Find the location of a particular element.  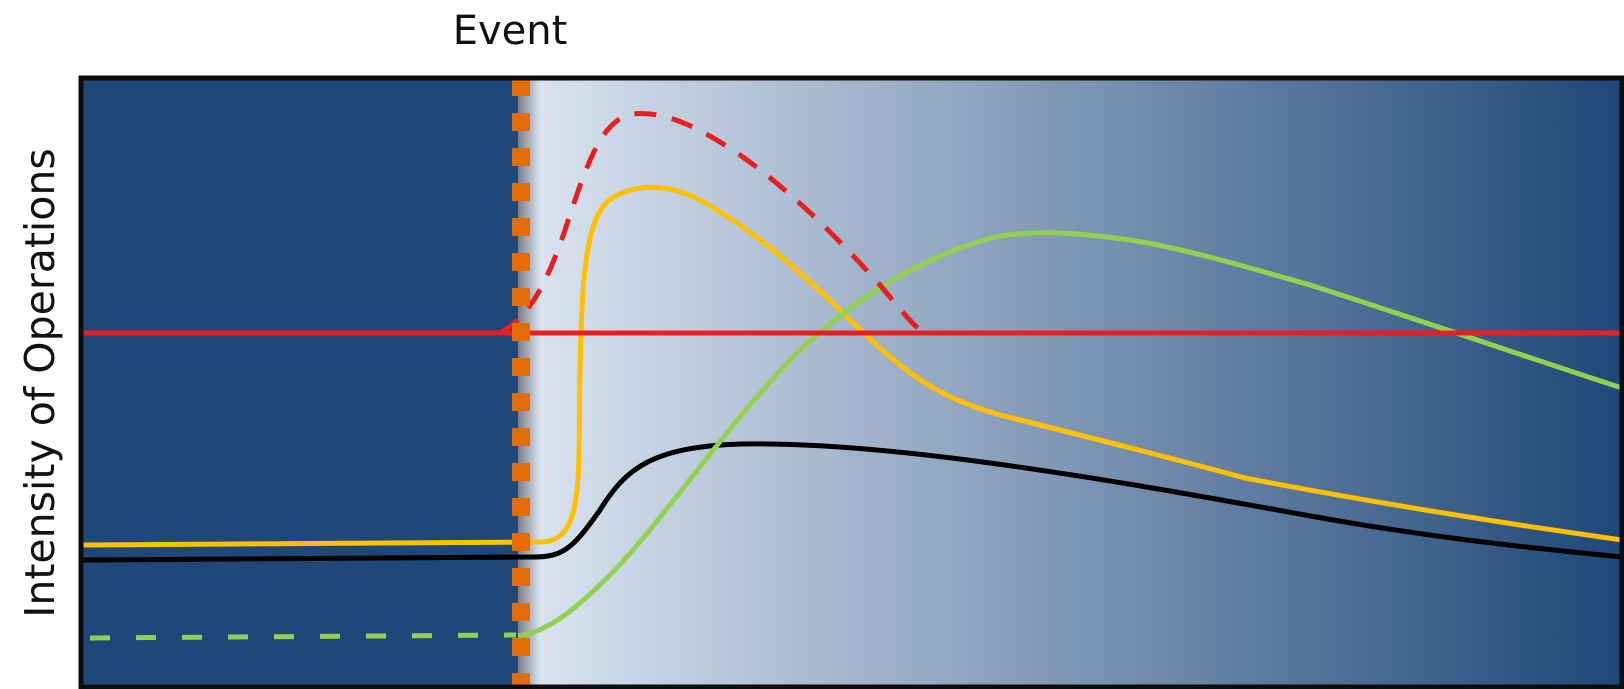

event-line-shadow is located at coordinates (529, 382).